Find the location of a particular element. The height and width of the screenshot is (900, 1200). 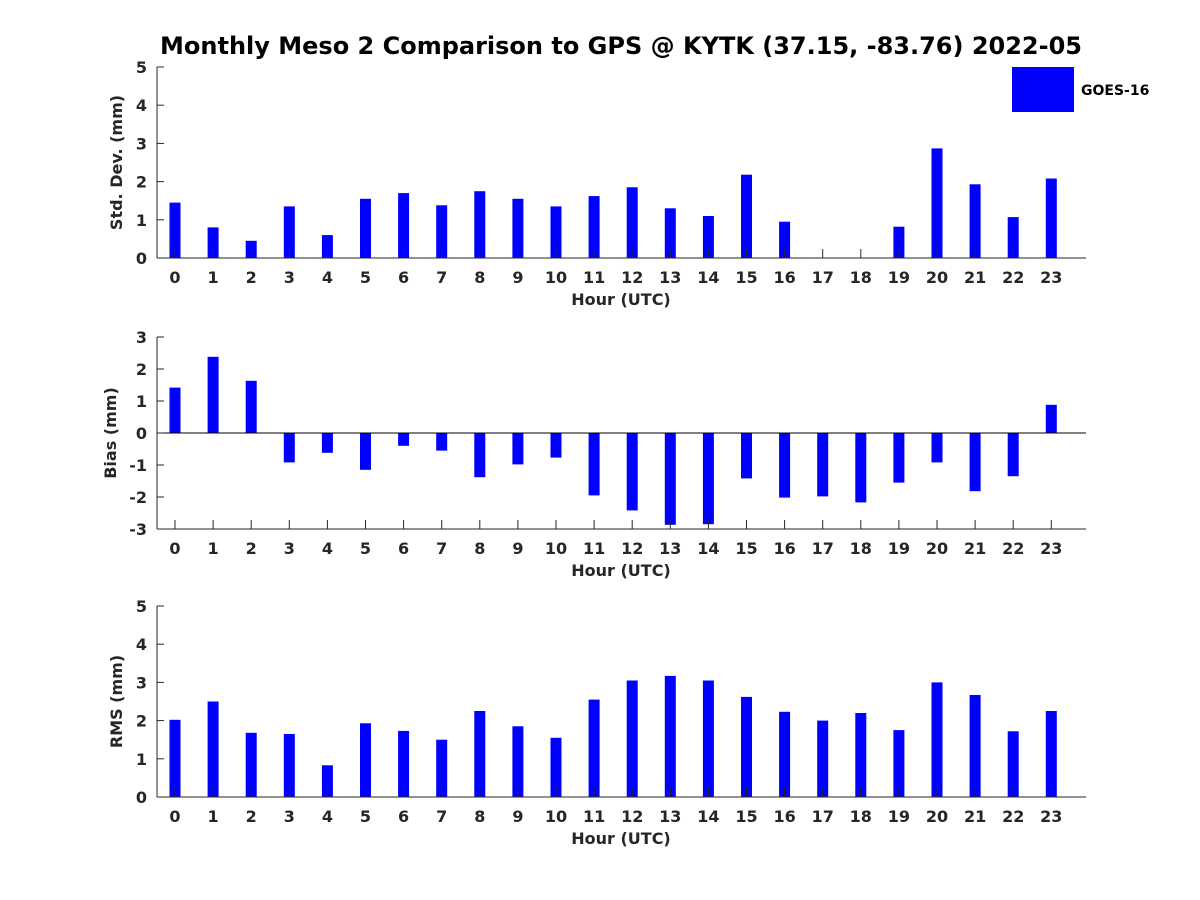

x-tick-label: 14 is located at coordinates (708, 277).